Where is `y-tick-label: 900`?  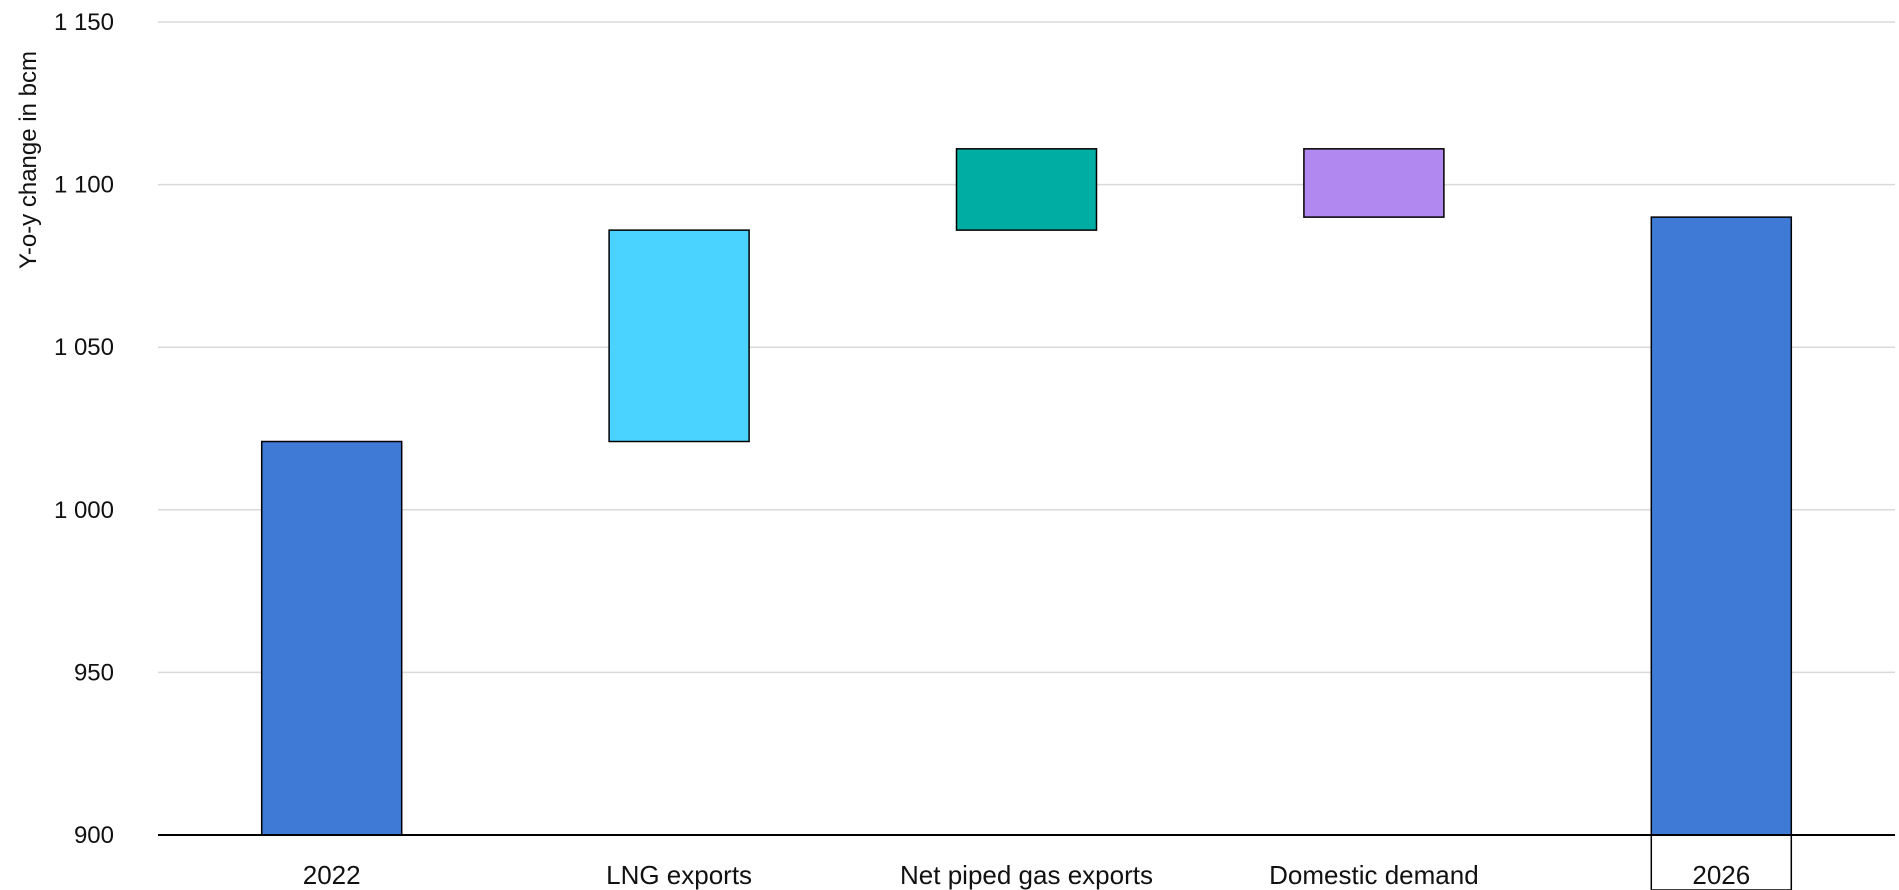 y-tick-label: 900 is located at coordinates (94, 835).